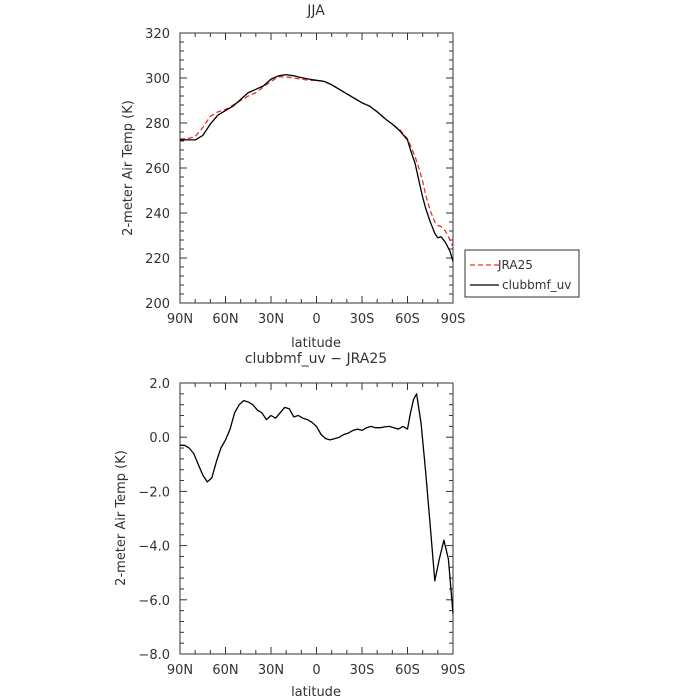 This screenshot has height=700, width=700. Describe the element at coordinates (159, 438) in the screenshot. I see `y-tick-label: 0.0` at that location.